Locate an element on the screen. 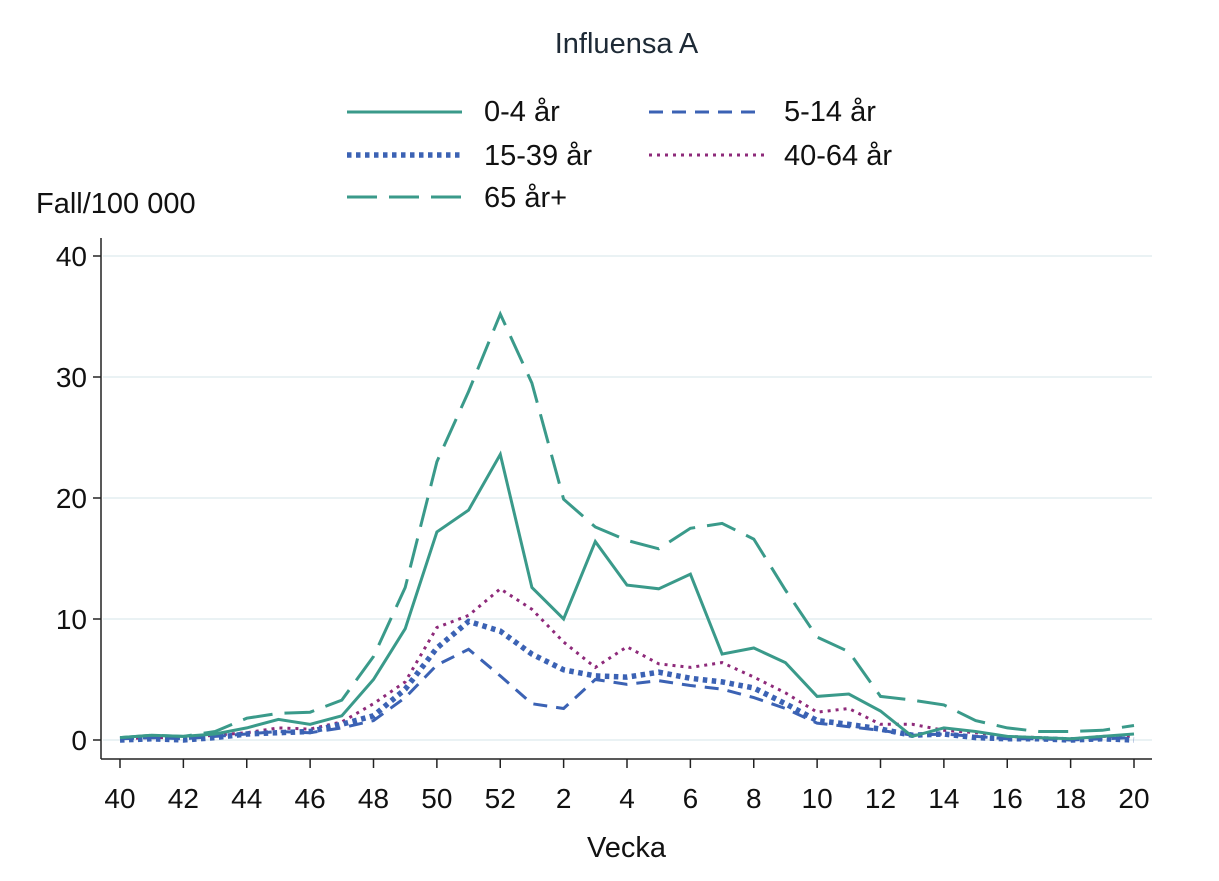 Image resolution: width=1219 pixels, height=881 pixels. series-line-15-39-r is located at coordinates (627, 680).